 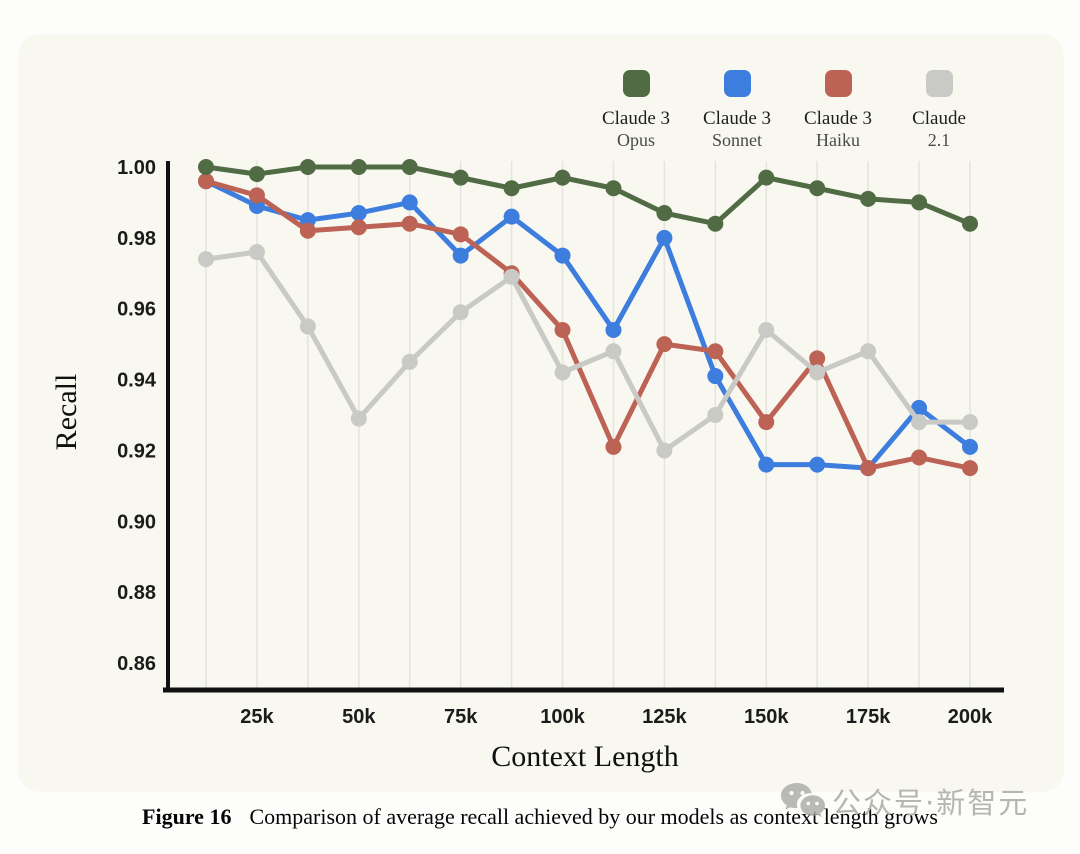 I want to click on legend-item-claude-3-haiku: Claude 3 Haiku, so click(x=838, y=110).